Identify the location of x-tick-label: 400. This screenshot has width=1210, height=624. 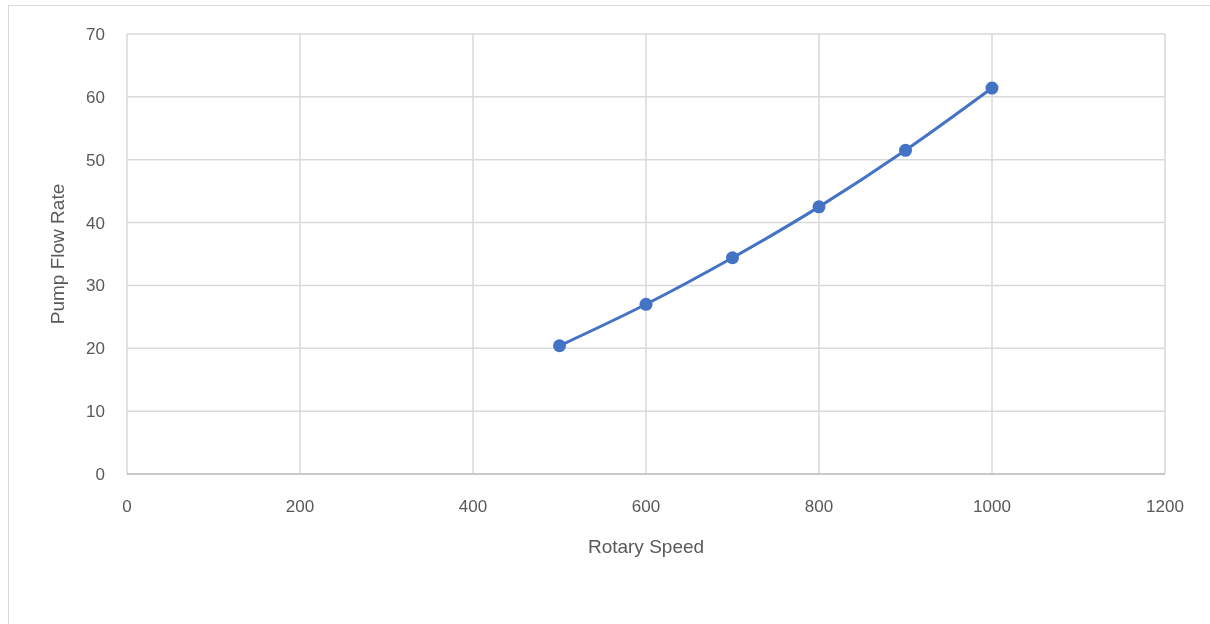
(473, 506).